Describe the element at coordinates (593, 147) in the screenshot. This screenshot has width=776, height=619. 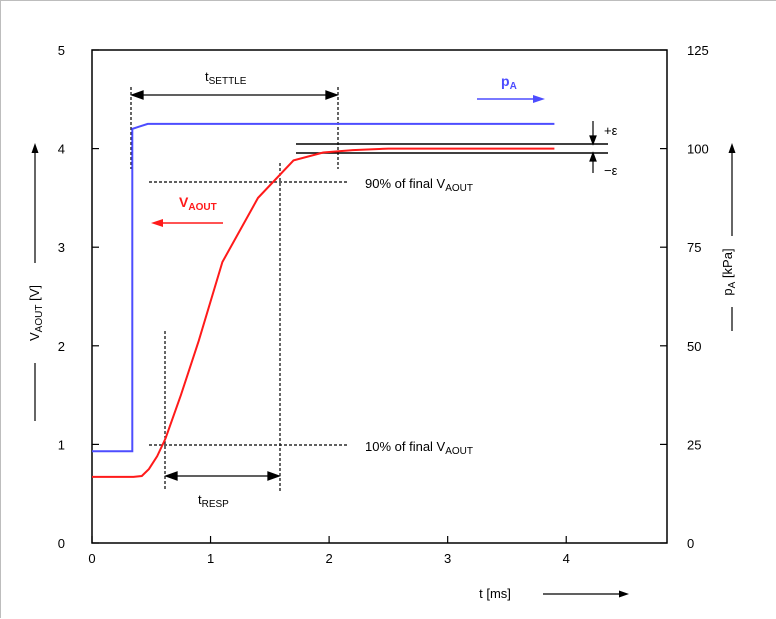
I see `epsilon-markers` at that location.